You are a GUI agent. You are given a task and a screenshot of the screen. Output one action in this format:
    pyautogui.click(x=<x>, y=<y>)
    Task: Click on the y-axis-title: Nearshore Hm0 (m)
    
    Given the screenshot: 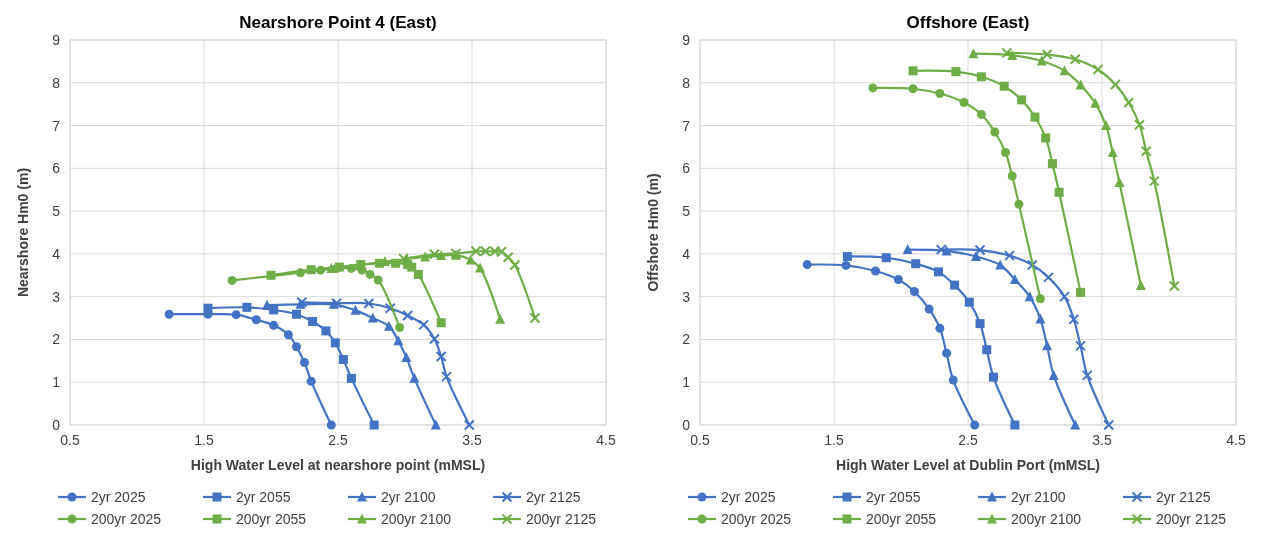 What is the action you would take?
    pyautogui.click(x=23, y=232)
    